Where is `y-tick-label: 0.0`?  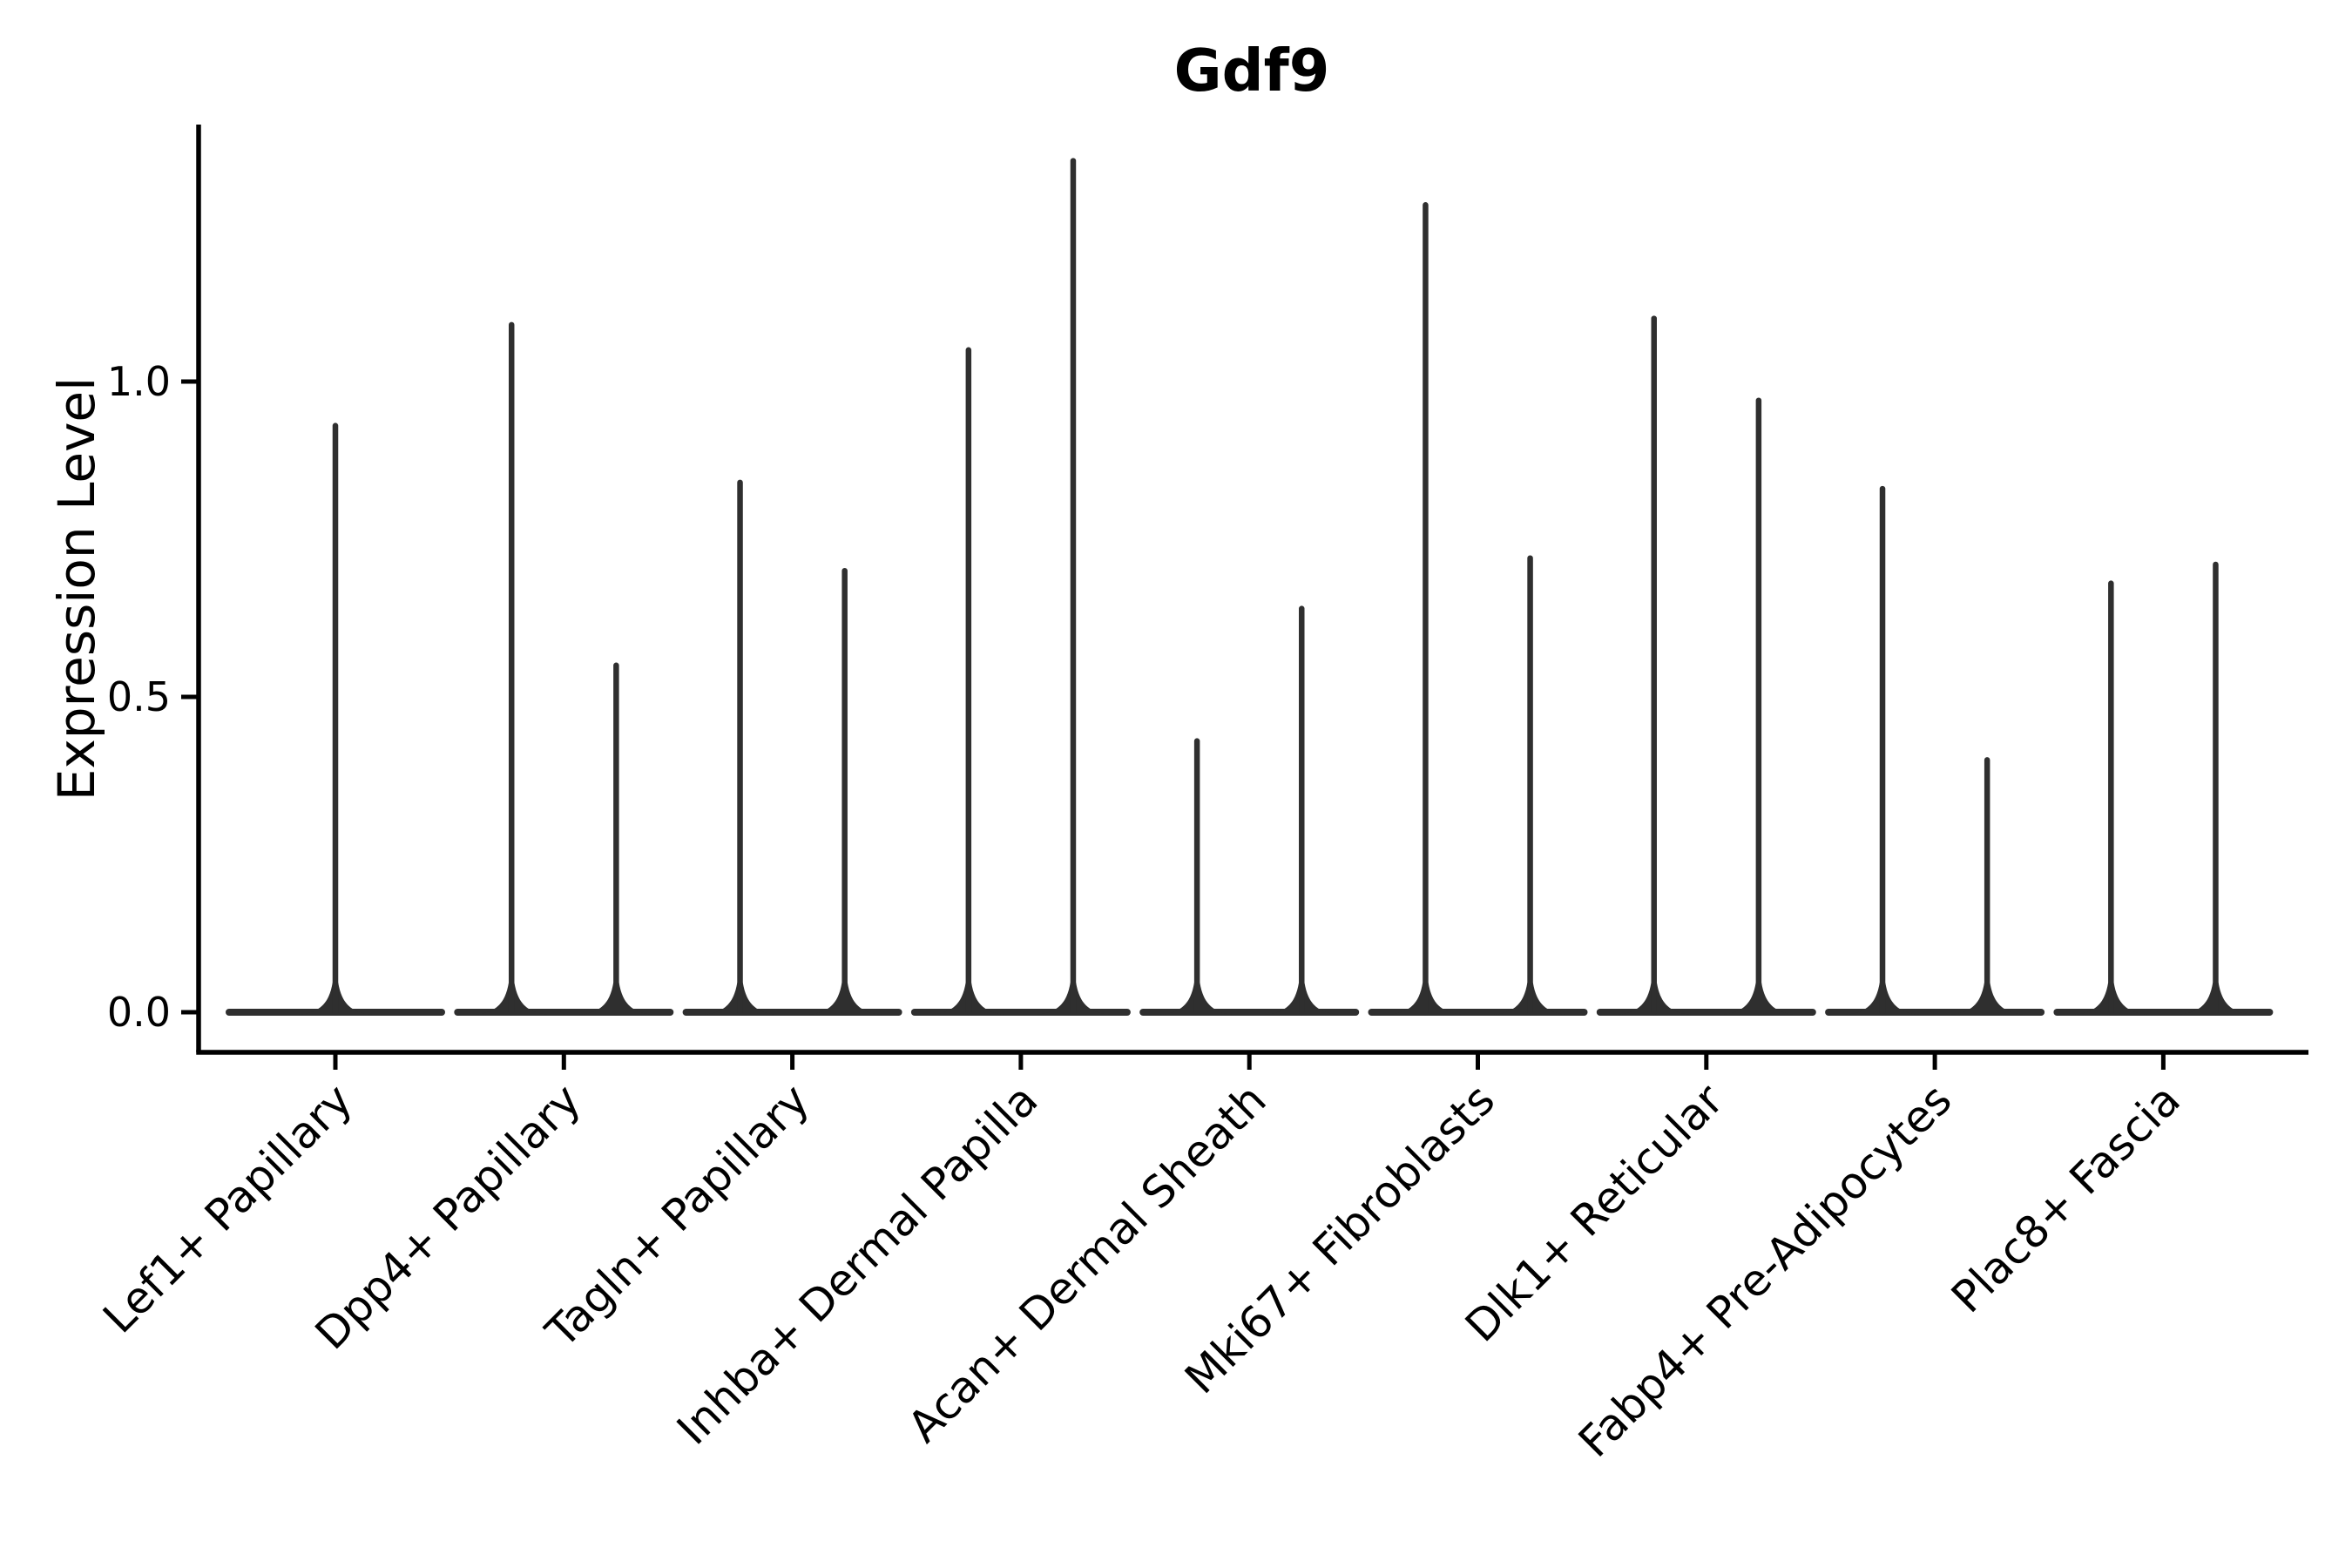 y-tick-label: 0.0 is located at coordinates (139, 1013).